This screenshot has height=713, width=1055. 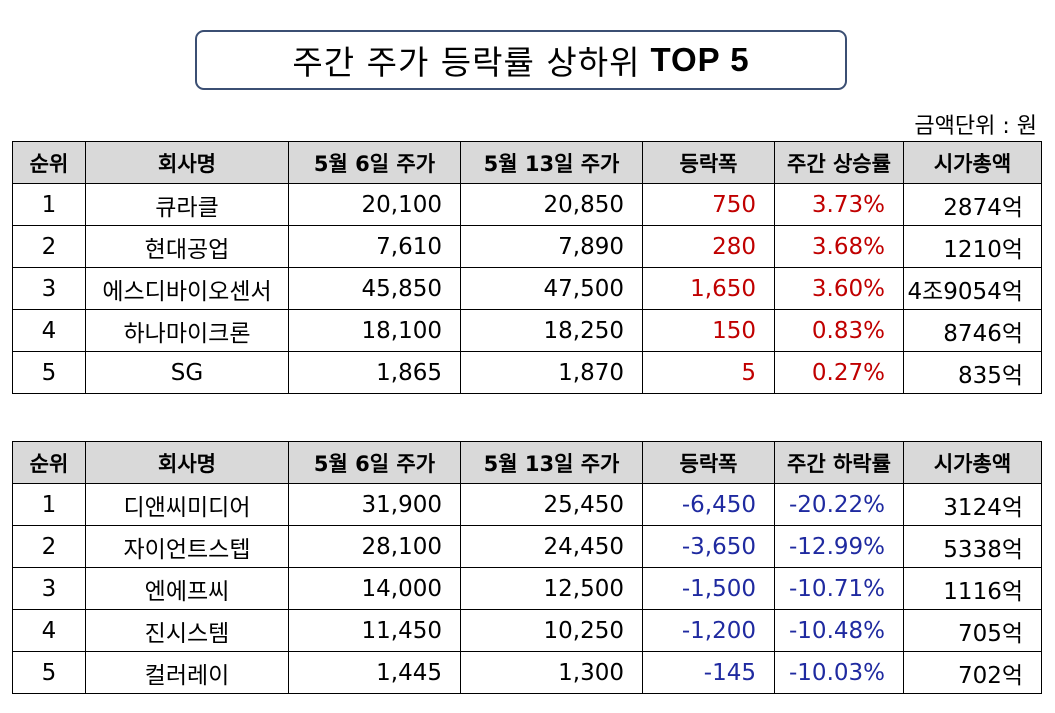 What do you see at coordinates (708, 204) in the screenshot?
I see `cell-change: 750` at bounding box center [708, 204].